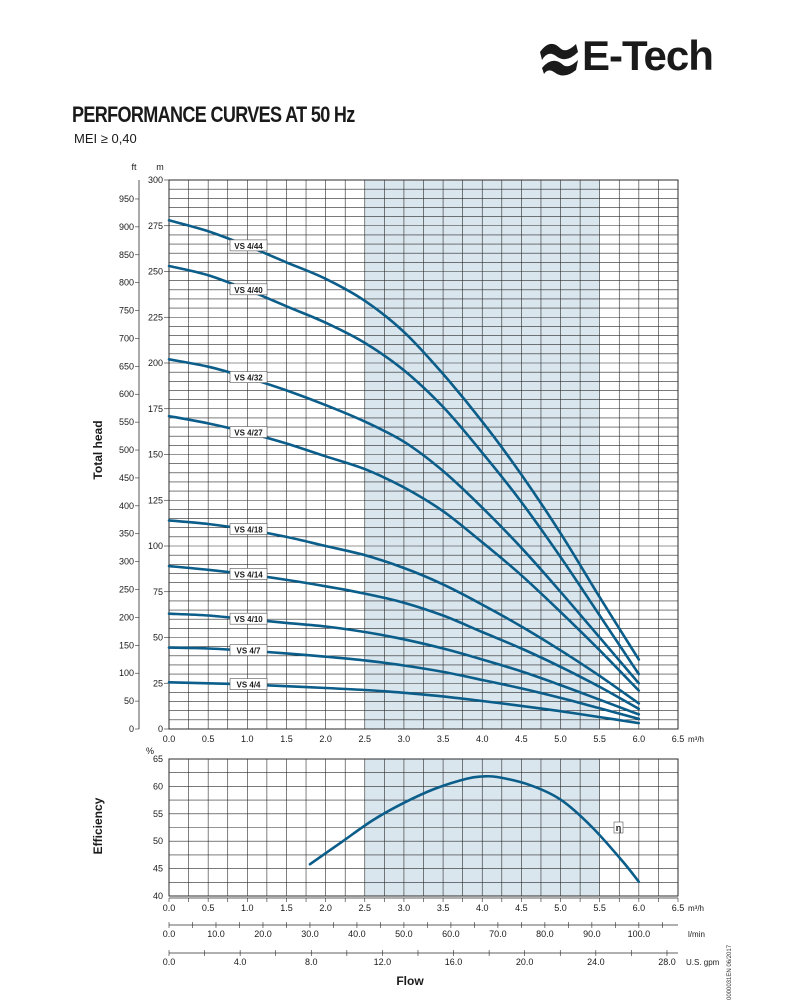 The height and width of the screenshot is (1000, 803). What do you see at coordinates (134, 167) in the screenshot?
I see `ft-unit: ft` at bounding box center [134, 167].